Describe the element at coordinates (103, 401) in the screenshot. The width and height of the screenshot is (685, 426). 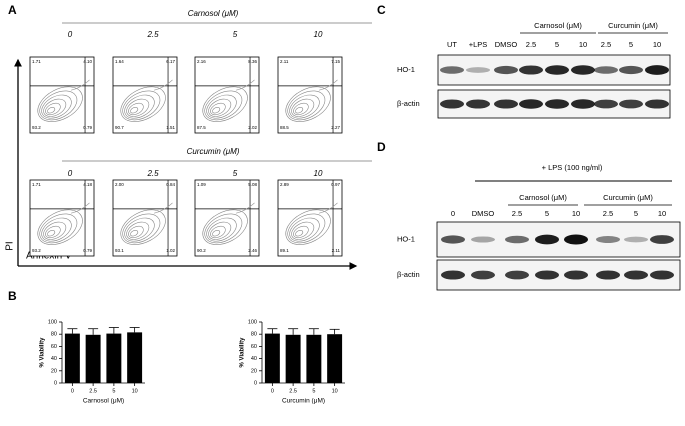
I see `x-axis-label: Carnosol (μM)` at that location.